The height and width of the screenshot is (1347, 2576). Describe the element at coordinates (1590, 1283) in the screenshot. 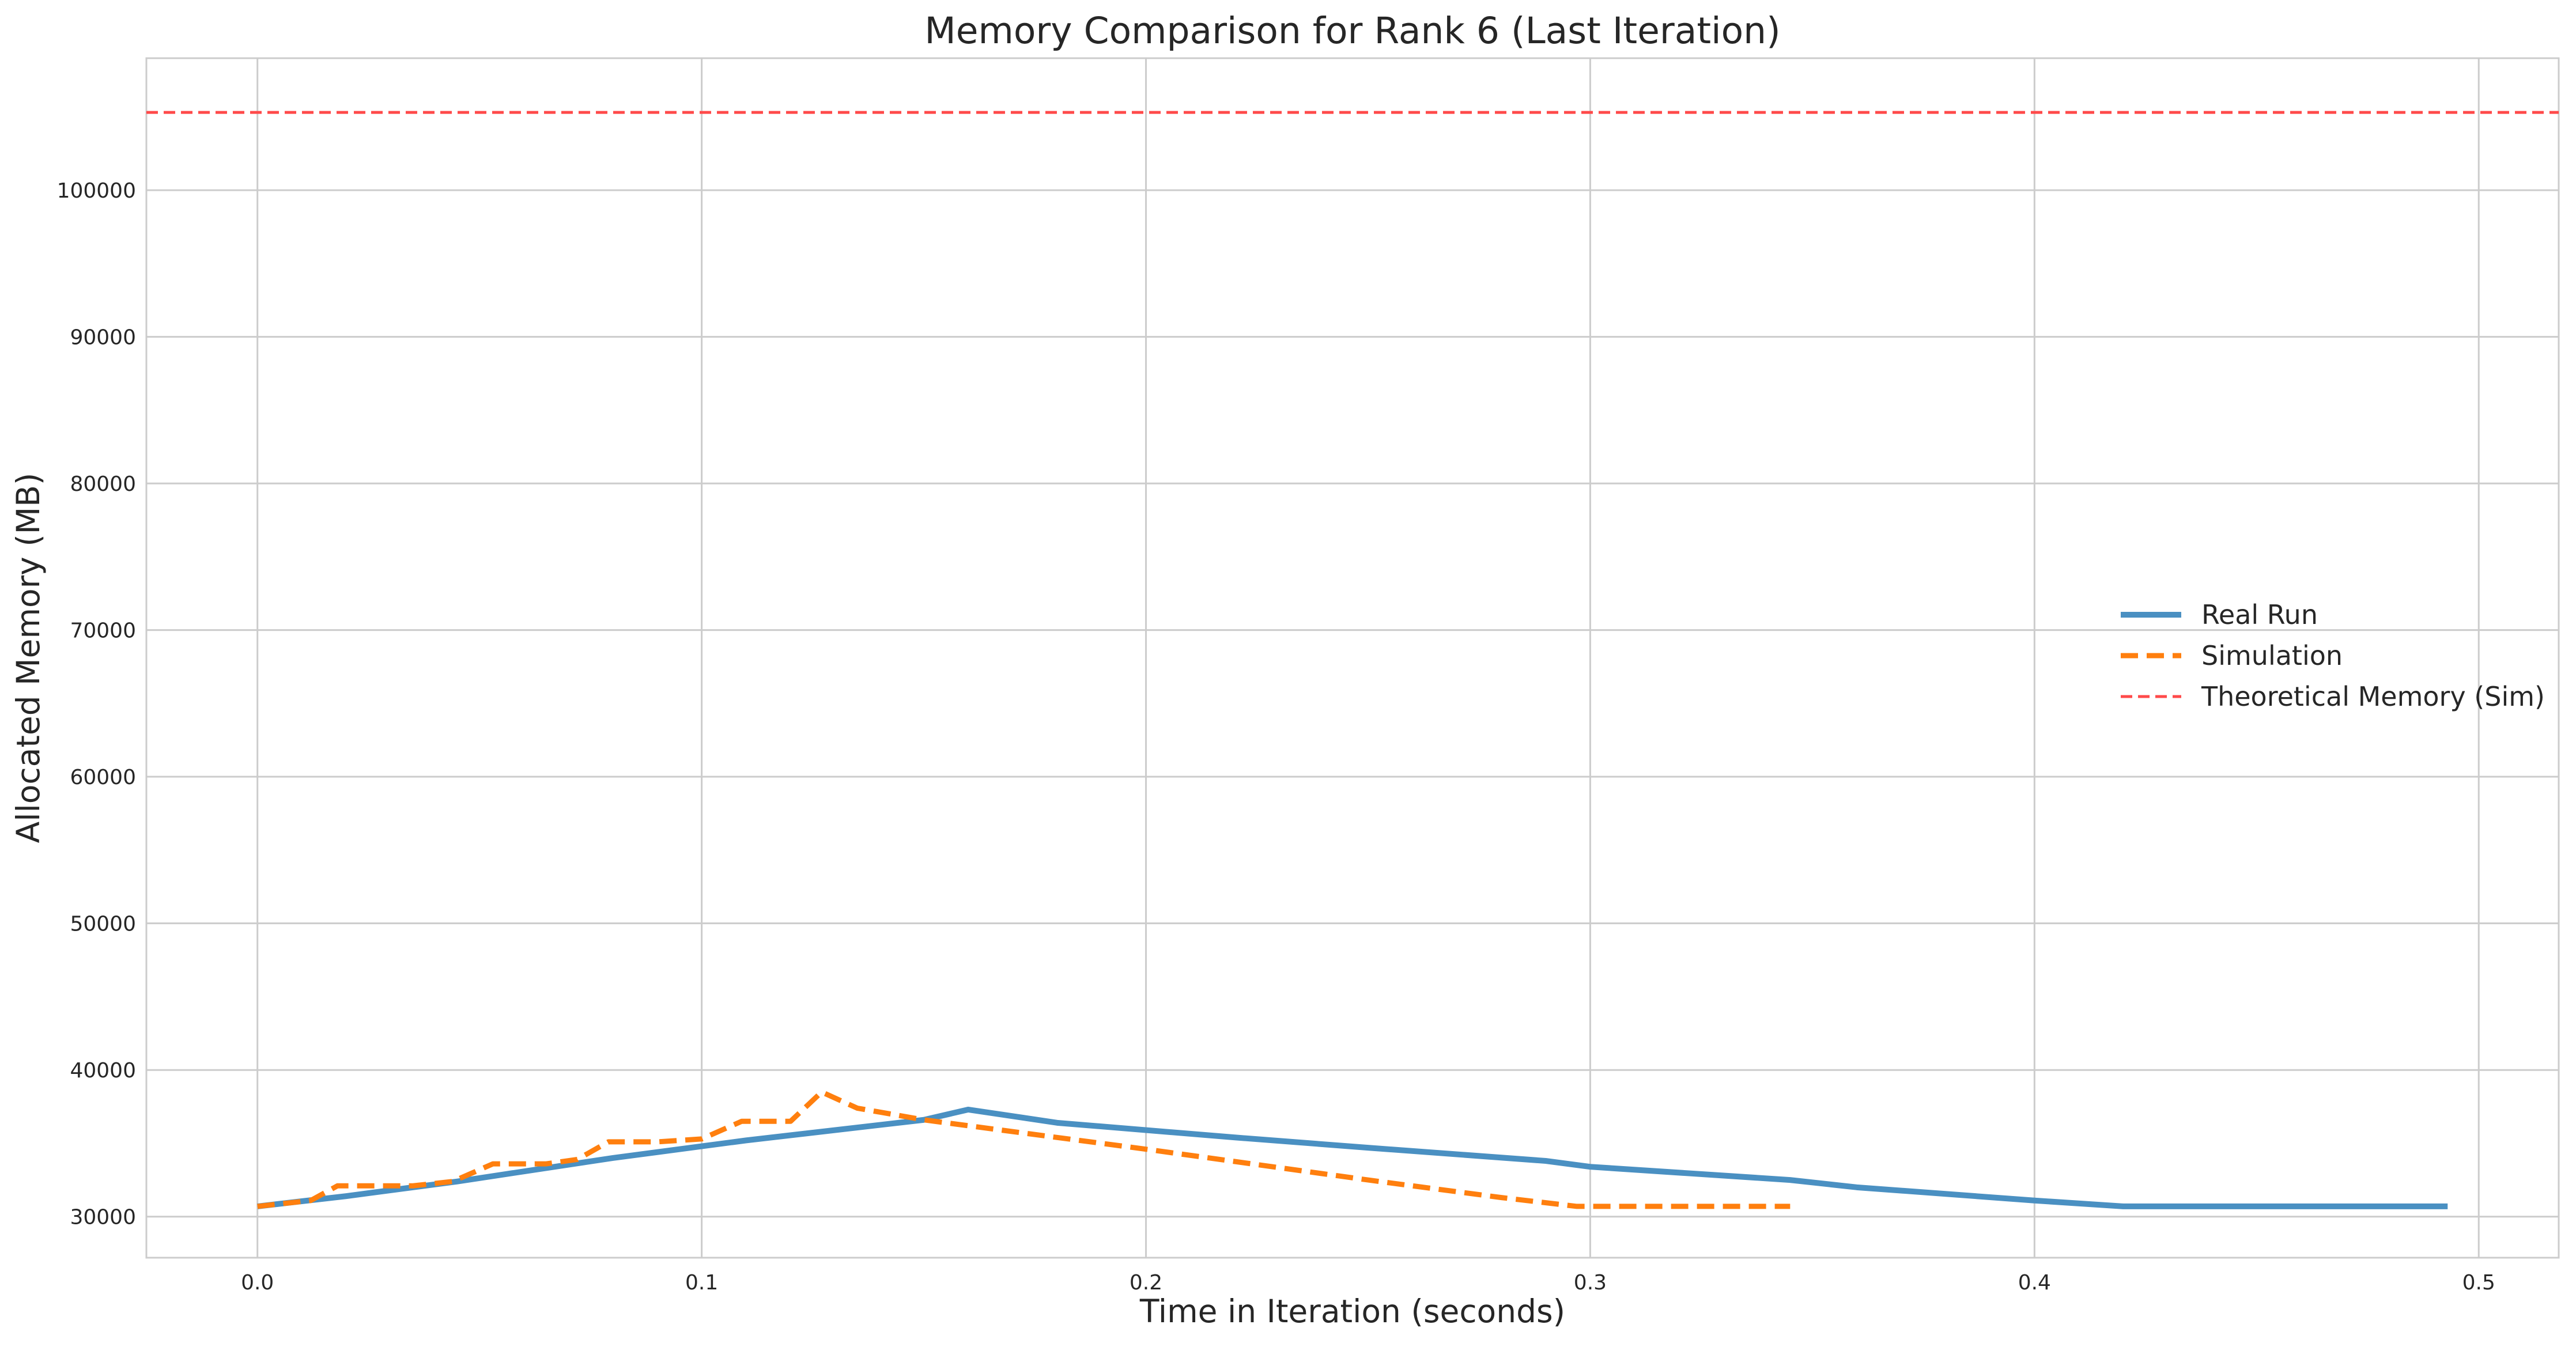

I see `x-tick-label: 0.3` at that location.